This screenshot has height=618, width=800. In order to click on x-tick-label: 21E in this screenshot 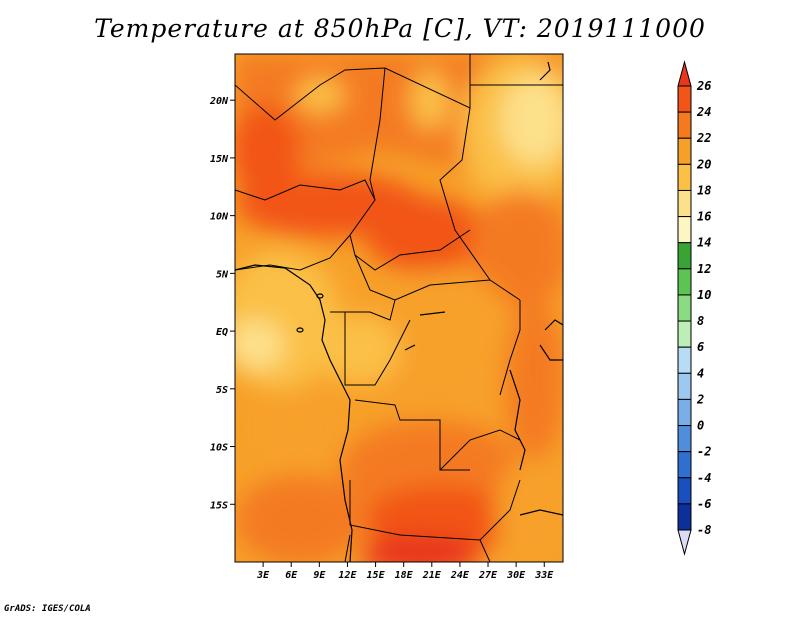, I will do `click(432, 575)`.